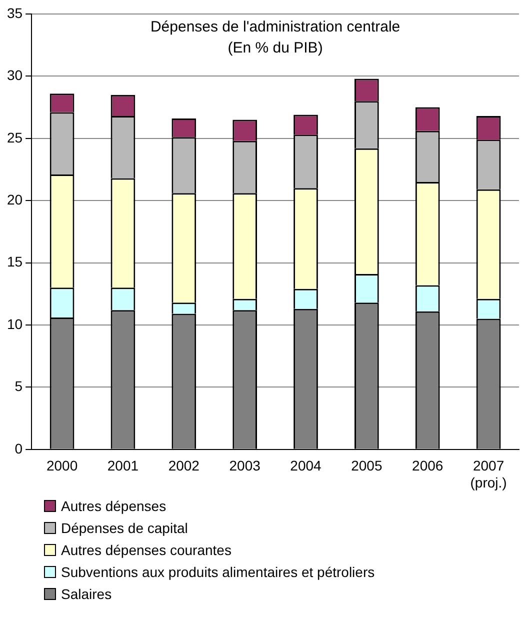 Image resolution: width=521 pixels, height=630 pixels. Describe the element at coordinates (14, 262) in the screenshot. I see `y-tick-label: 15` at that location.